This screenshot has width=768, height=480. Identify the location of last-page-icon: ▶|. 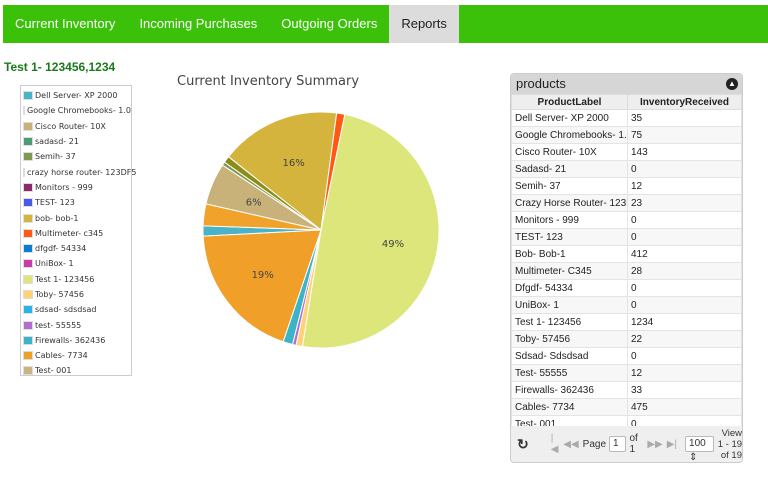
(672, 444).